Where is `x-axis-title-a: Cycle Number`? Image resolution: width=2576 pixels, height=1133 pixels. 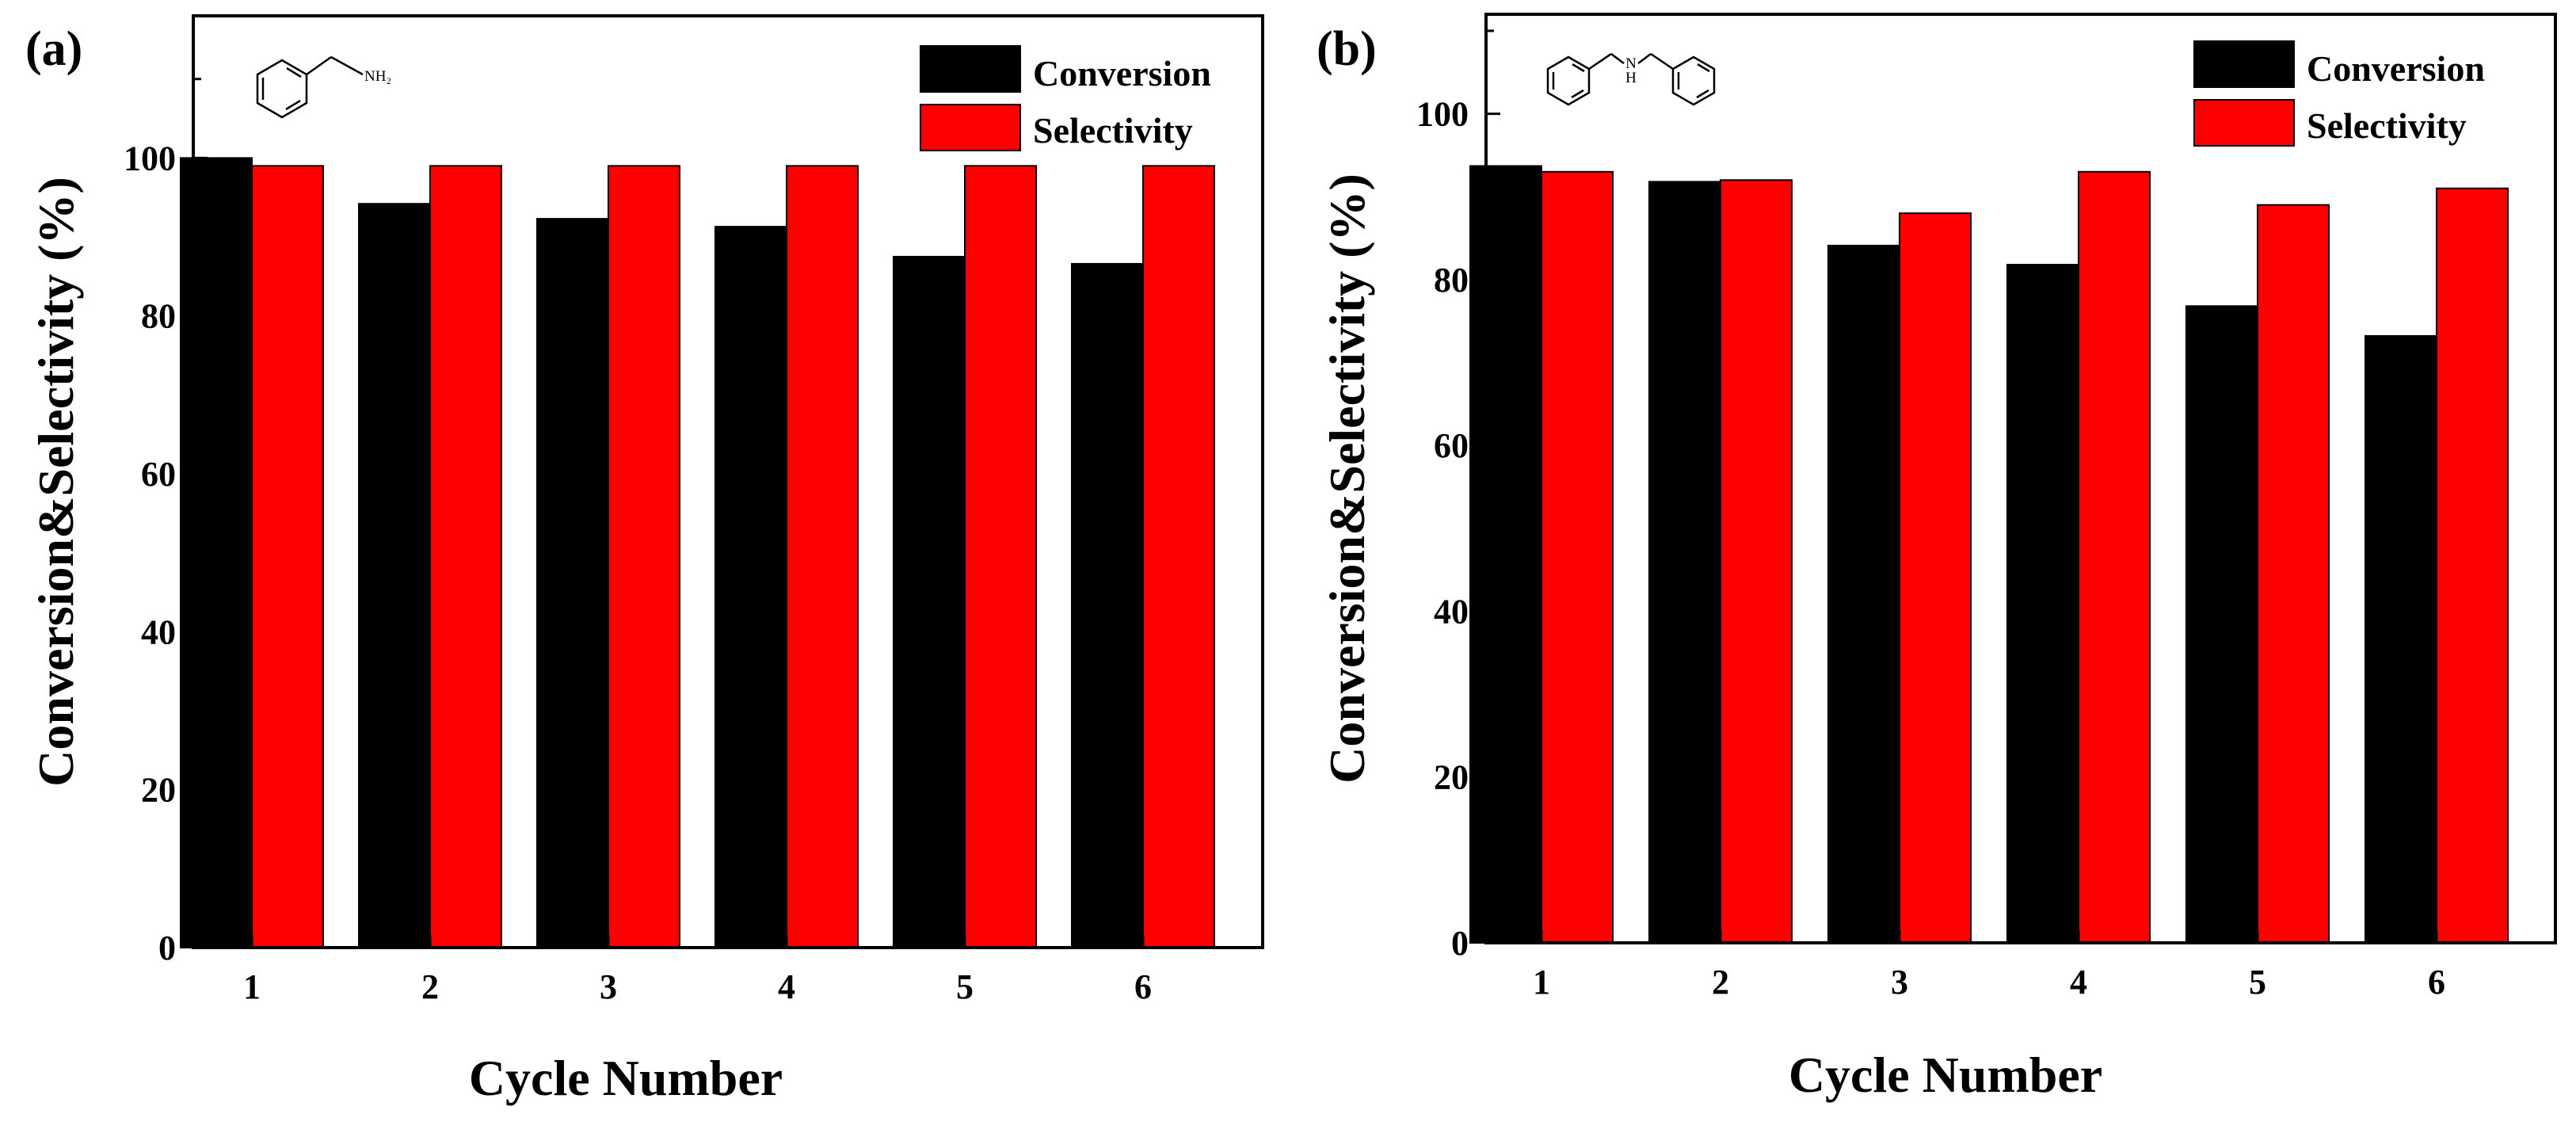 x-axis-title-a: Cycle Number is located at coordinates (626, 1078).